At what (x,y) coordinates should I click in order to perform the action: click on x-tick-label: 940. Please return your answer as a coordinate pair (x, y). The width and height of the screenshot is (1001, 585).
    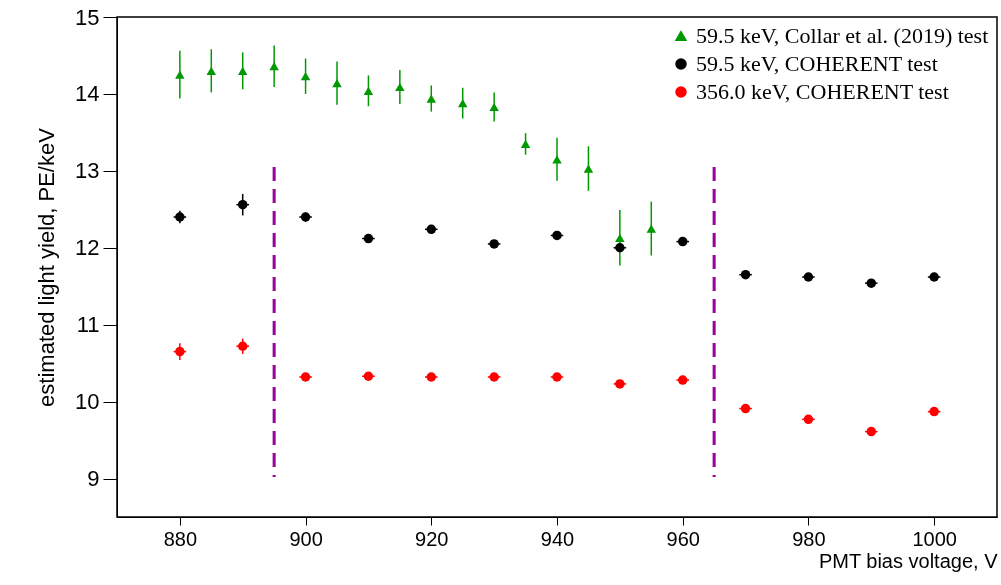
    Looking at the image, I should click on (557, 538).